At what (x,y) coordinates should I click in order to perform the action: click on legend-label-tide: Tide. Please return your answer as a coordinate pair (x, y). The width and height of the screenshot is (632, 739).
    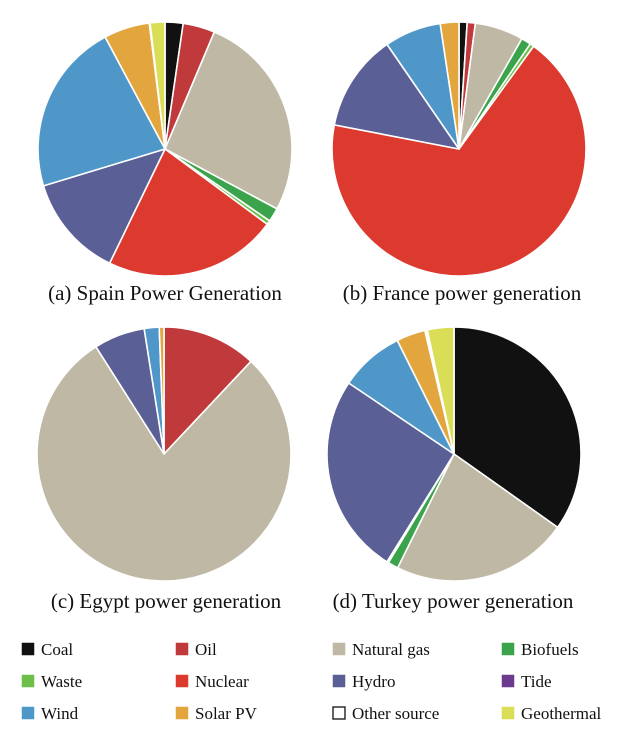
    Looking at the image, I should click on (536, 681).